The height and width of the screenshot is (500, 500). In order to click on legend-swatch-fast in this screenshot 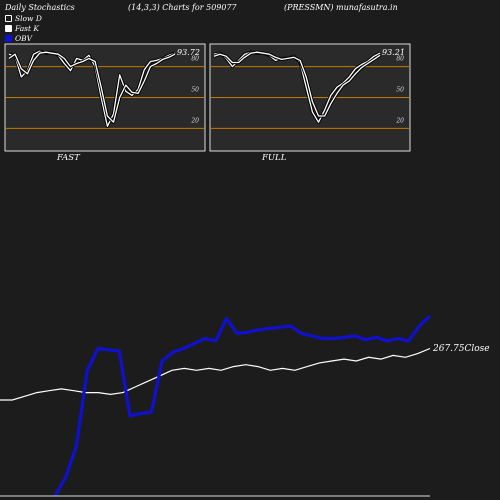, I will do `click(8, 28)`.